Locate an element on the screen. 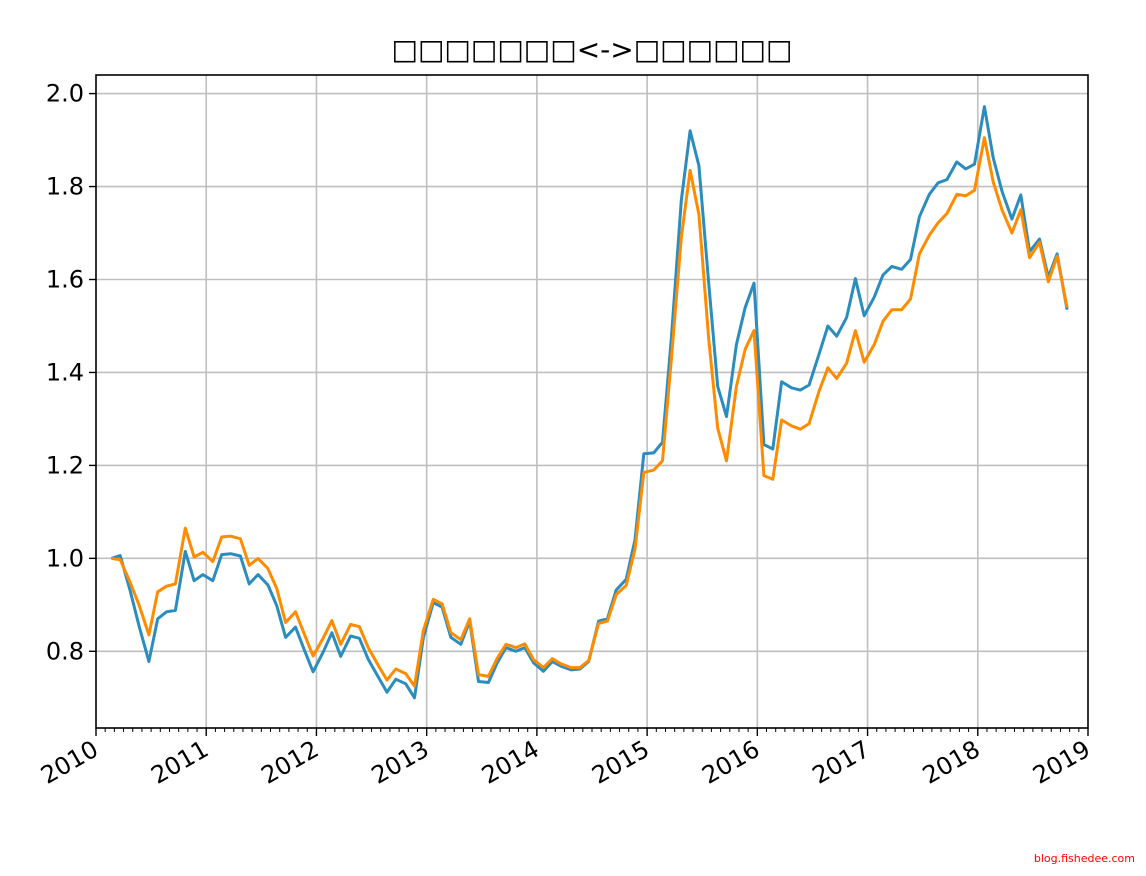 This screenshot has width=1146, height=876. watermark: blog.fishedee.com is located at coordinates (1084, 858).